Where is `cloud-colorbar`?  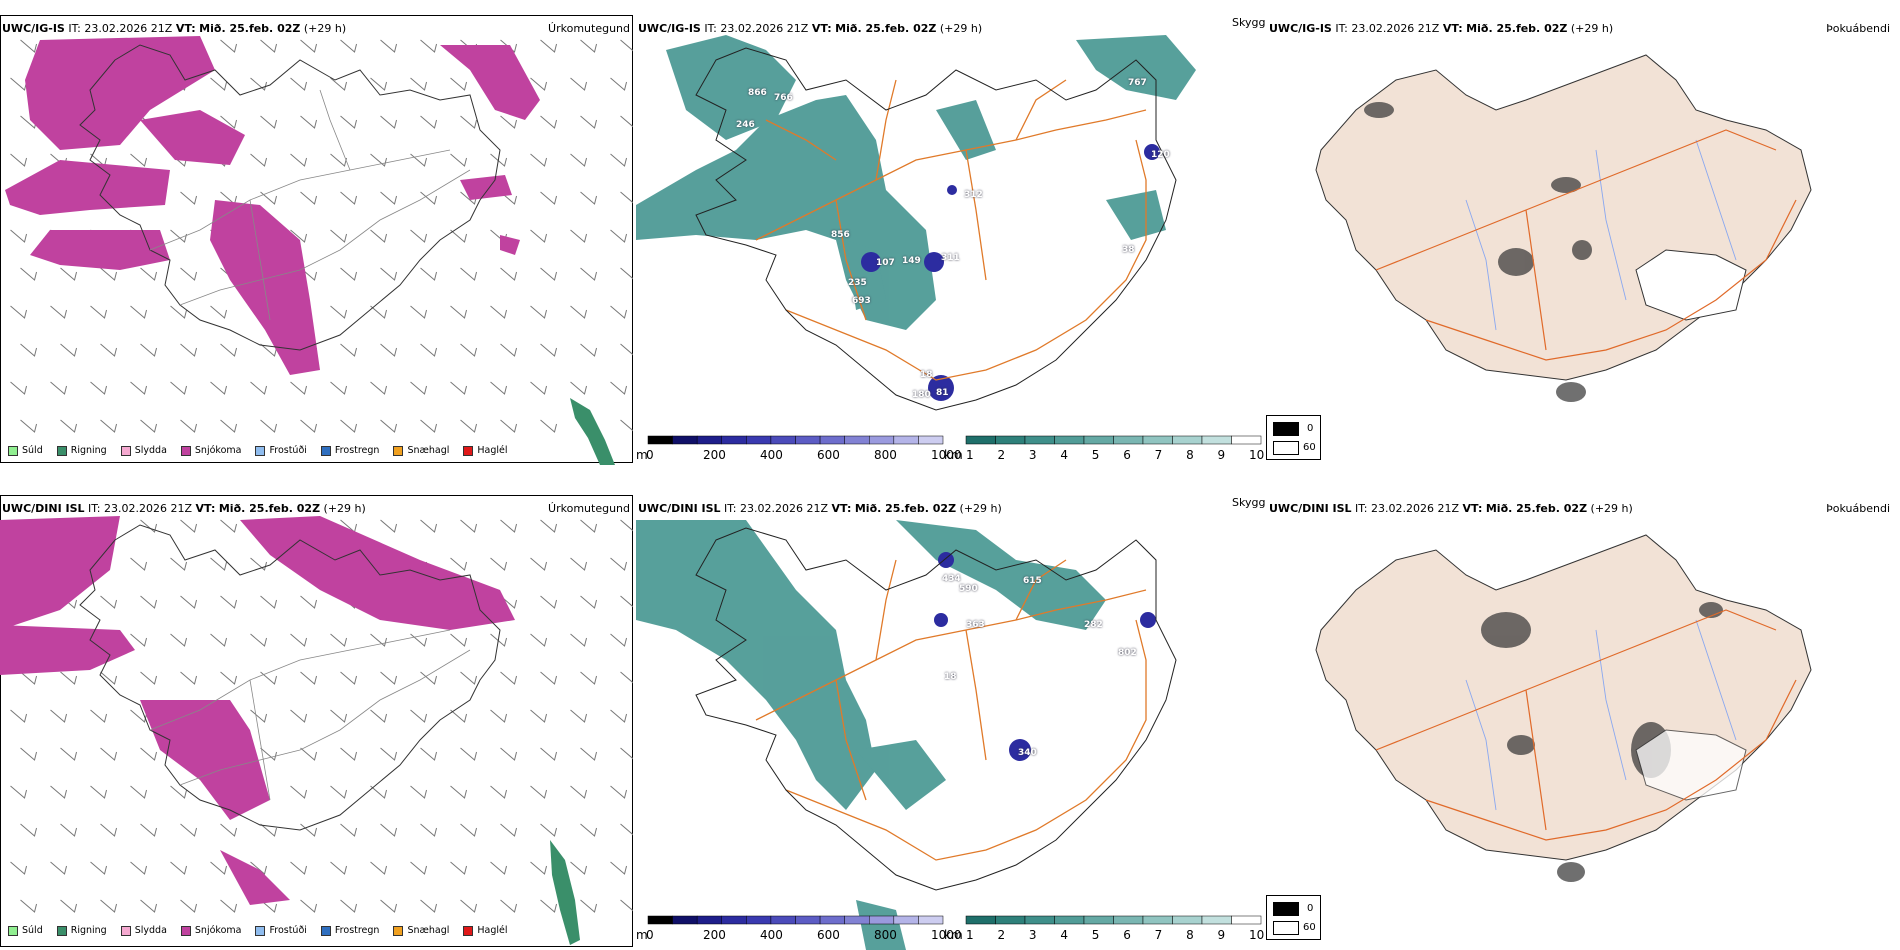
cloud-colorbar is located at coordinates (795, 440).